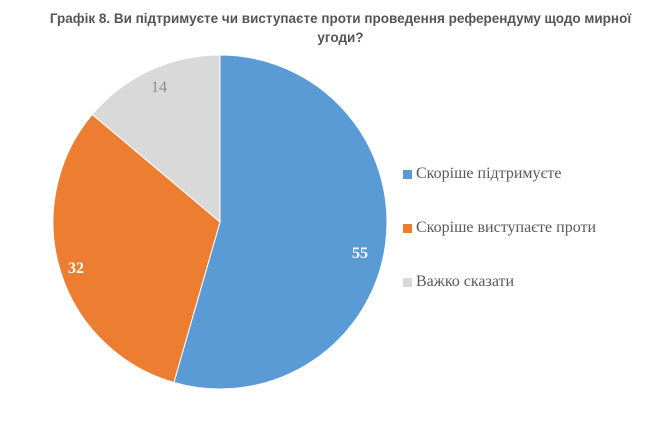 This screenshot has width=671, height=428. I want to click on data-label-supportive: 55, so click(360, 253).